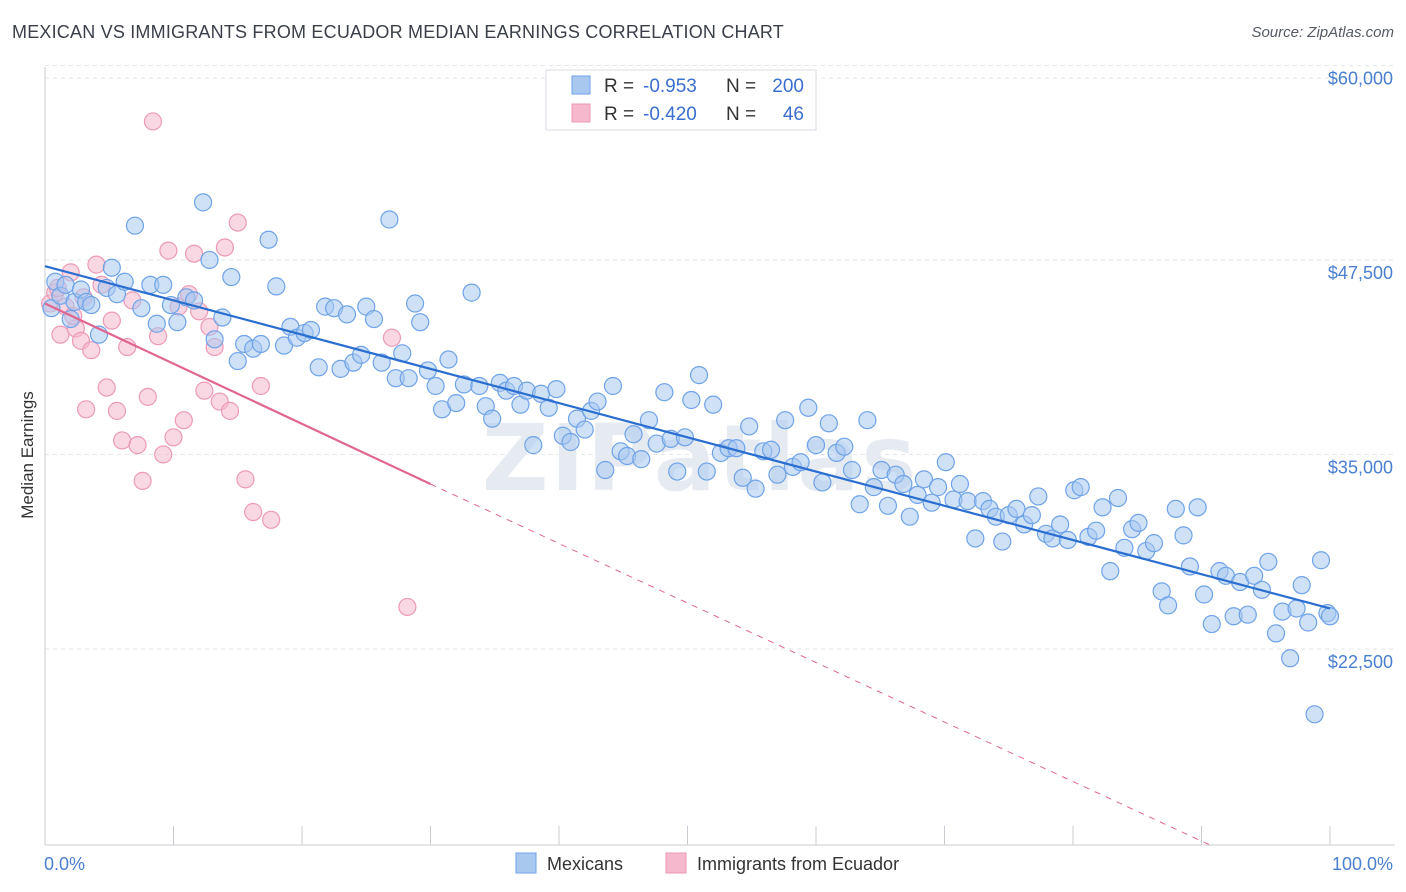  What do you see at coordinates (237, 394) in the screenshot?
I see `trend-line-ecuador` at bounding box center [237, 394].